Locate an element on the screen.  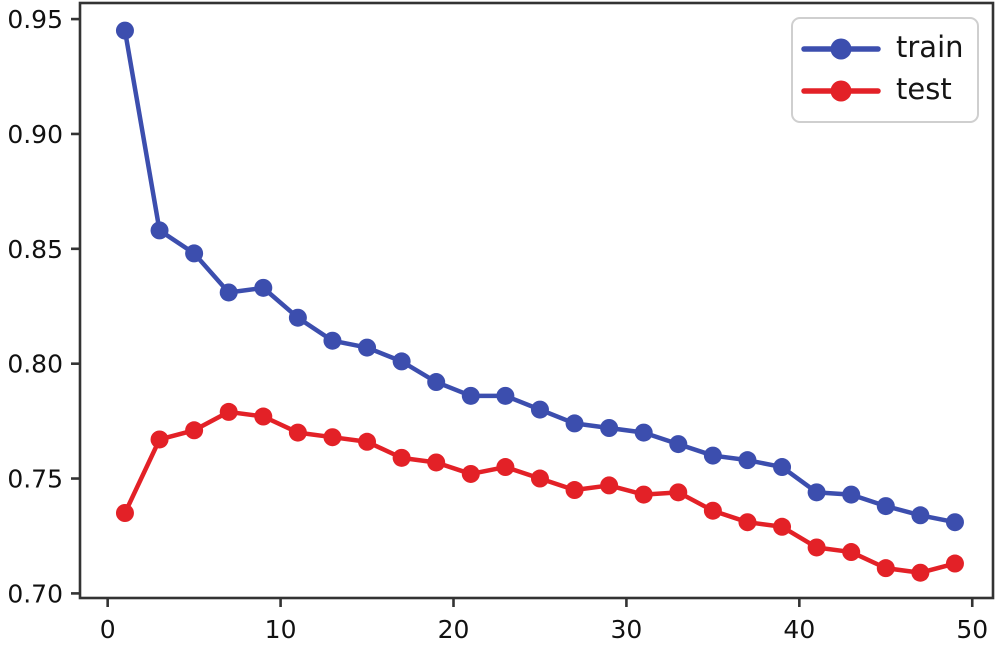
legend-label-train: train is located at coordinates (930, 47).